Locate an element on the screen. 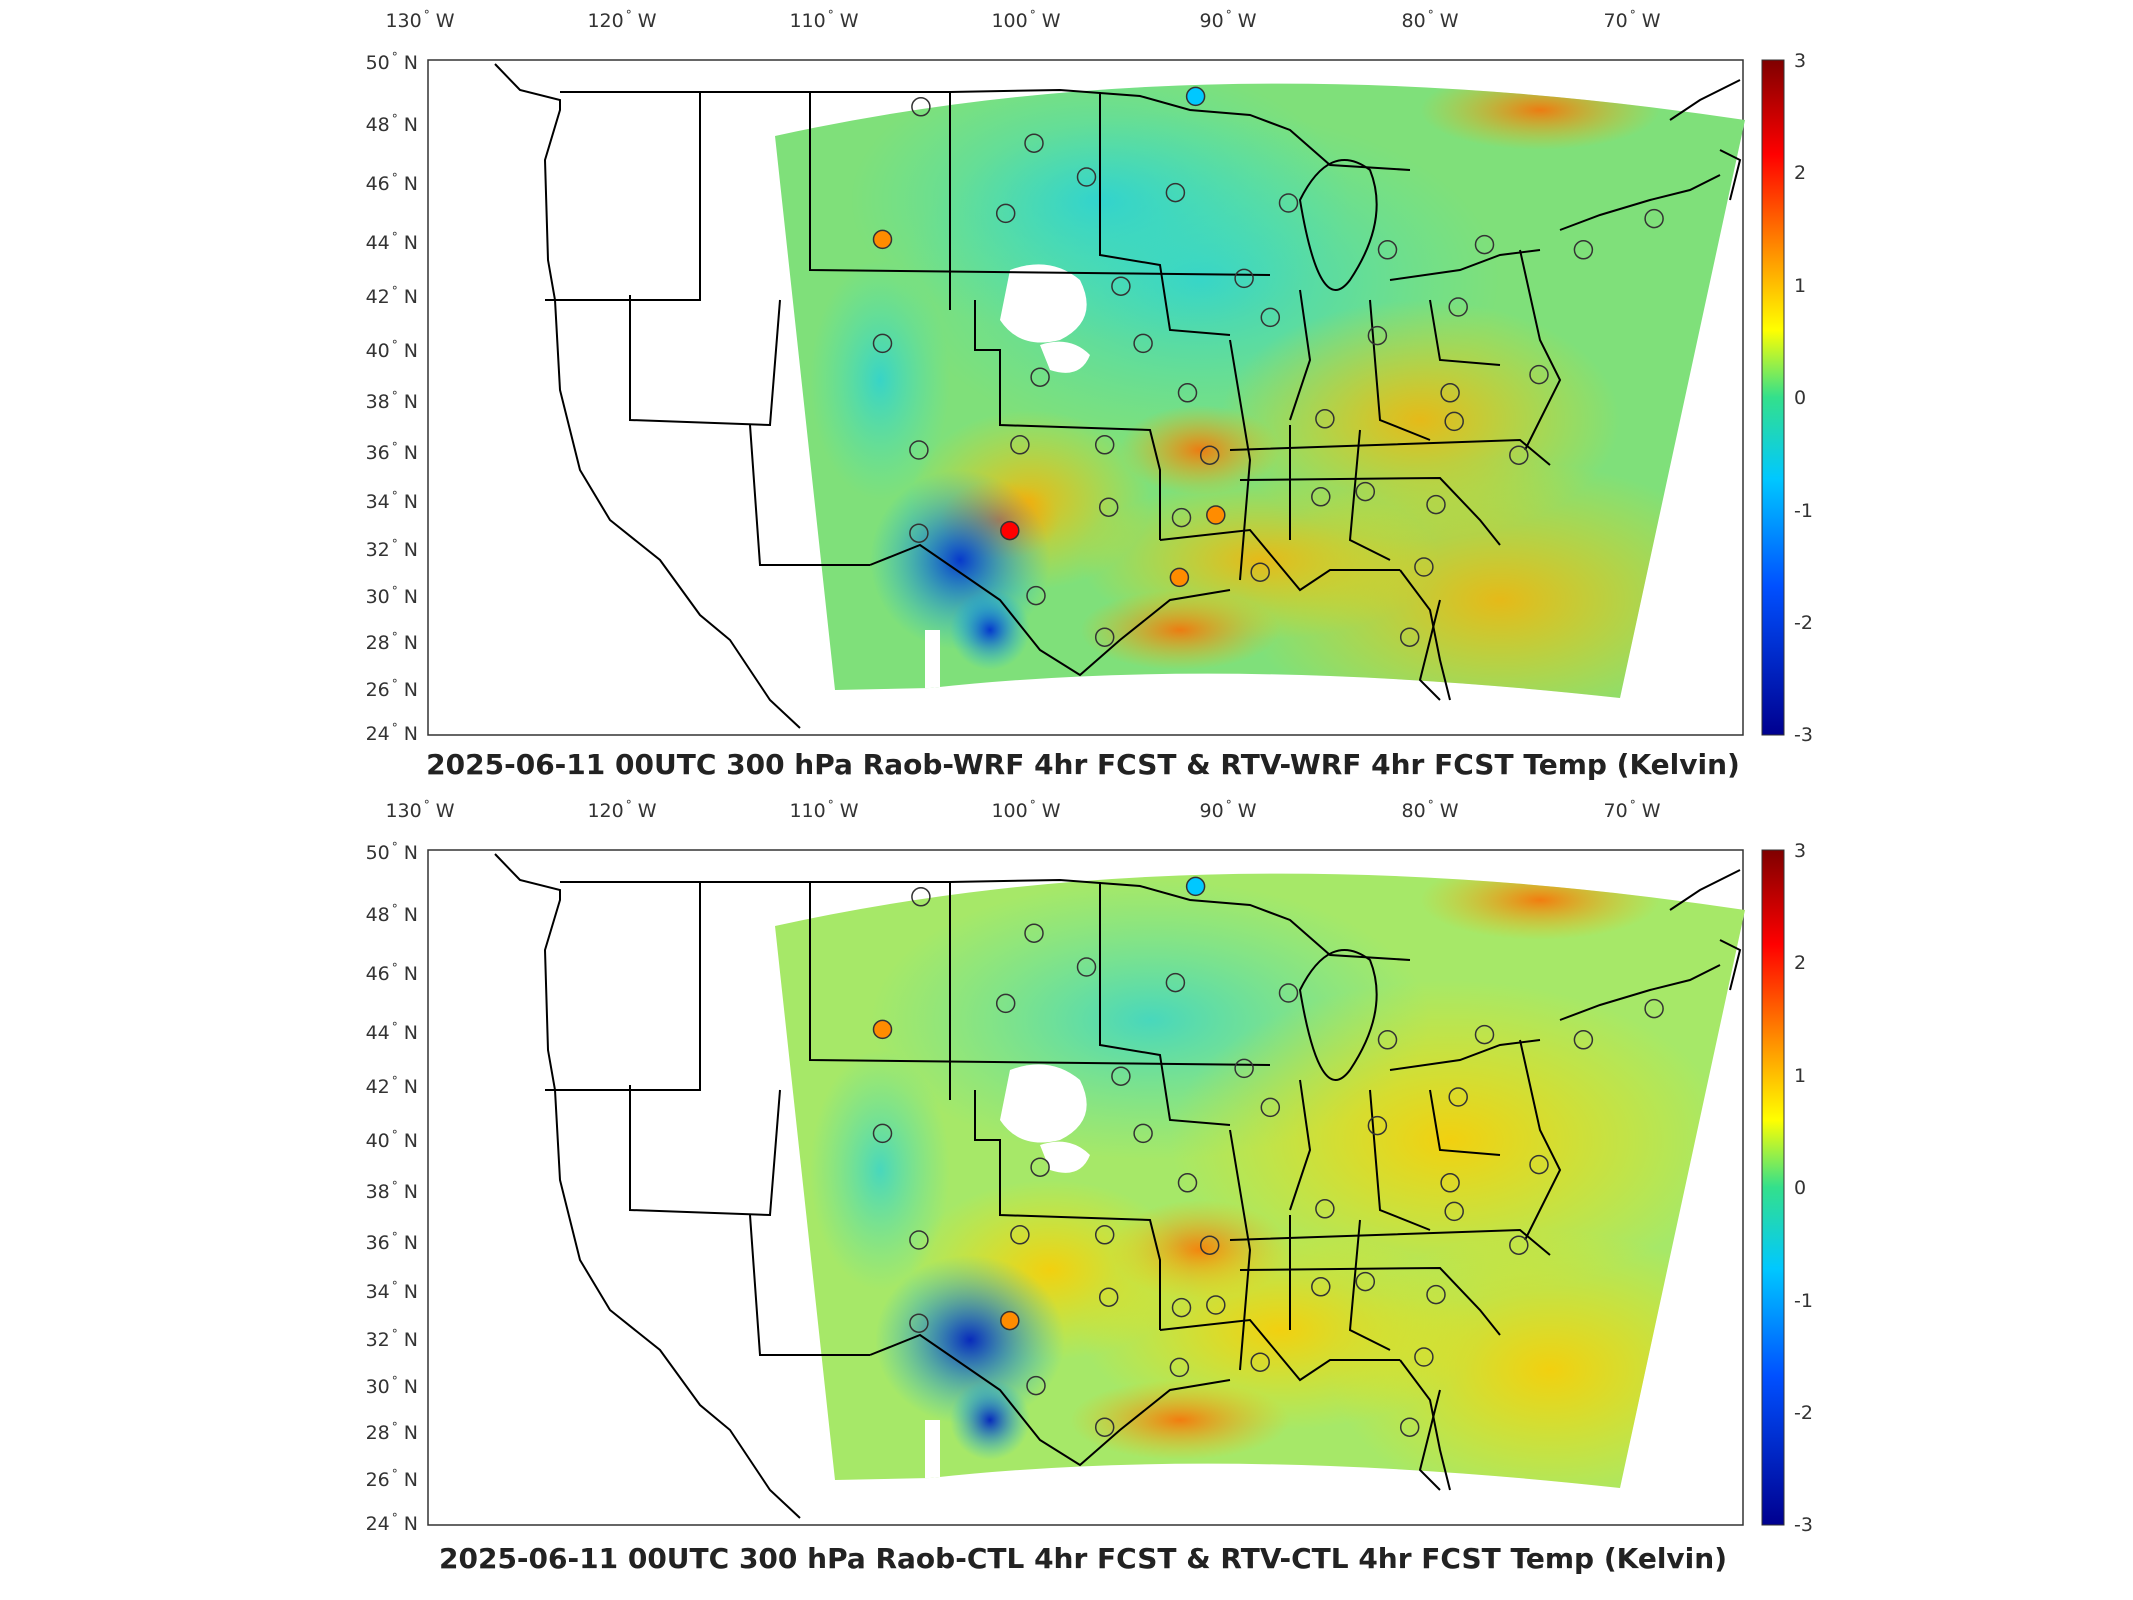 This screenshot has height=1600, width=2133. lon-tick: 130 ° W is located at coordinates (420, 810).